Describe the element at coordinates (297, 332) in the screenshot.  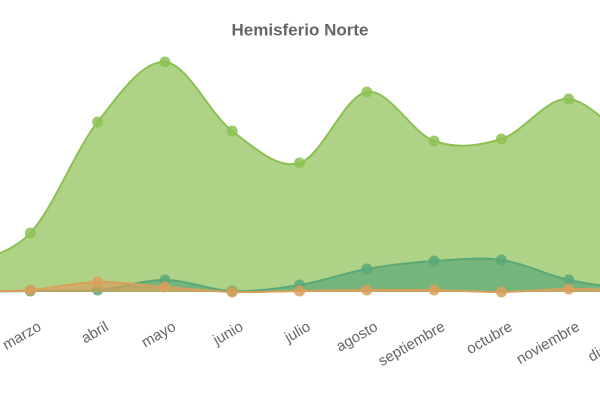
I see `x-tick-label: julio` at that location.